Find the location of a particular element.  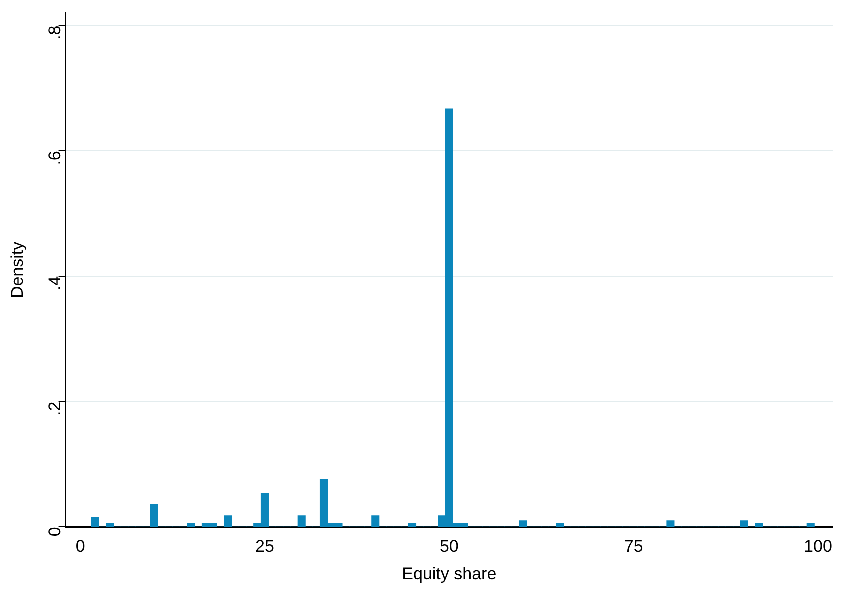

y-tick-label: .6 is located at coordinates (54, 158).